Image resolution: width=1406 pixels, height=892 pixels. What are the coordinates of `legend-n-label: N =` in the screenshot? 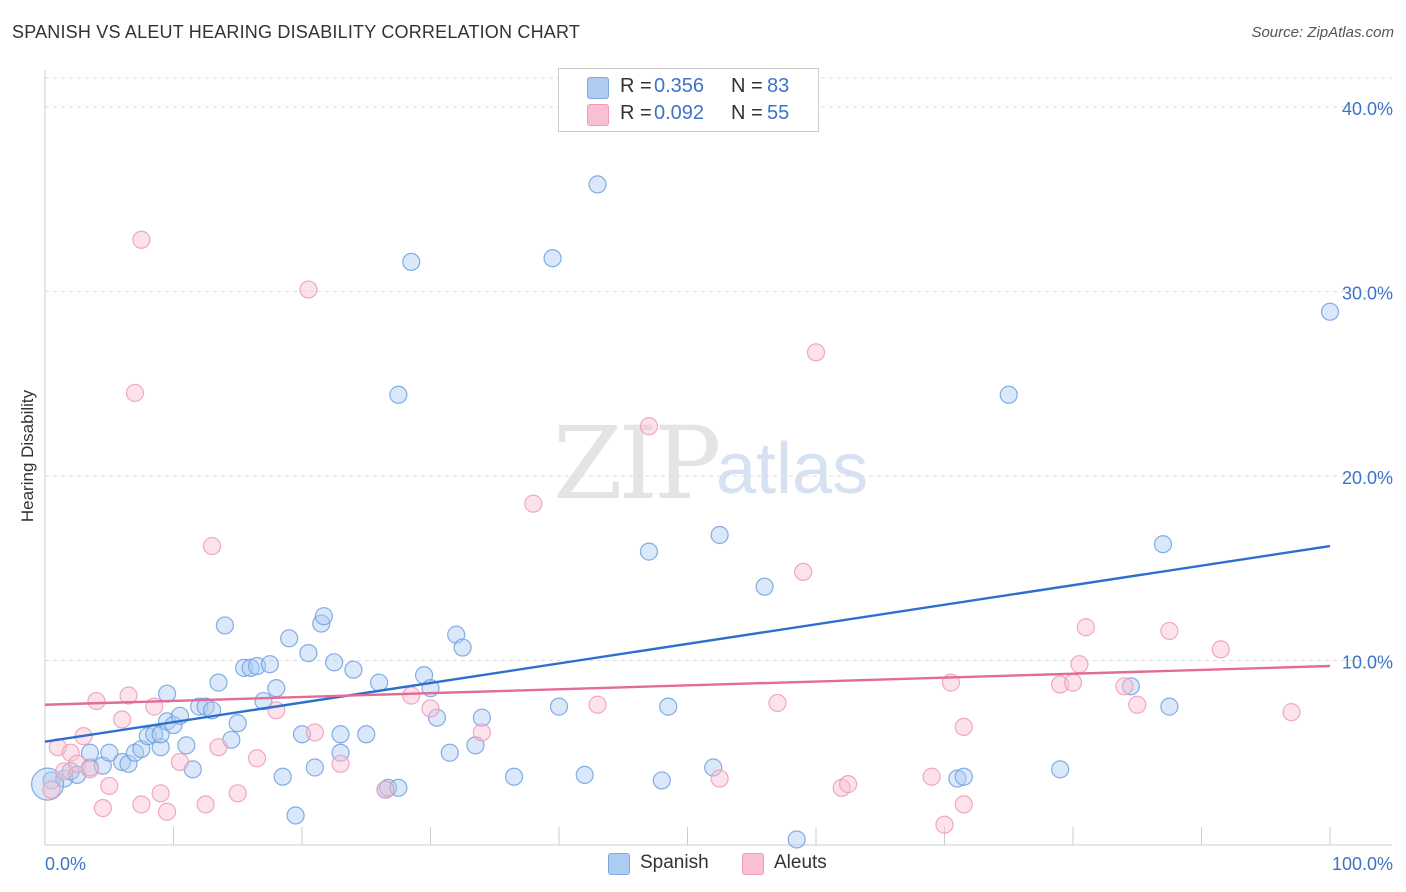 It's located at (747, 113).